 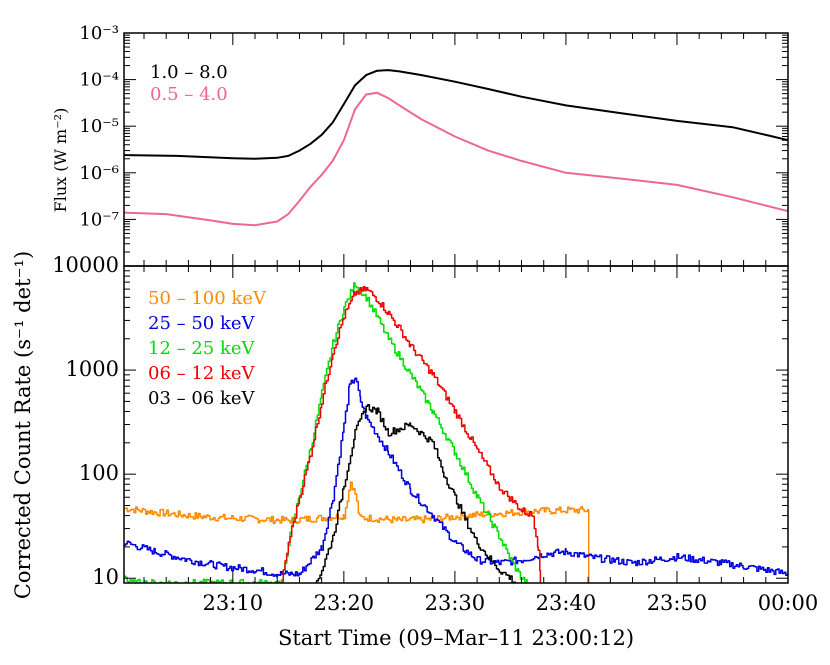 What do you see at coordinates (105, 577) in the screenshot?
I see `y-tick-label: 10` at bounding box center [105, 577].